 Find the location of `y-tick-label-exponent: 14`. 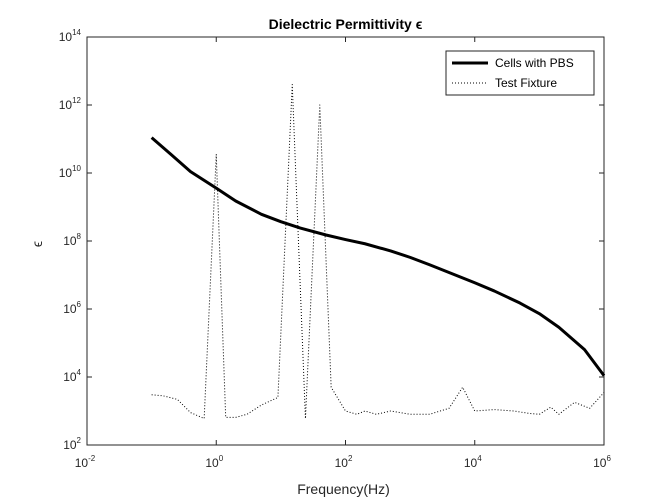

y-tick-label-exponent: 14 is located at coordinates (76, 32).